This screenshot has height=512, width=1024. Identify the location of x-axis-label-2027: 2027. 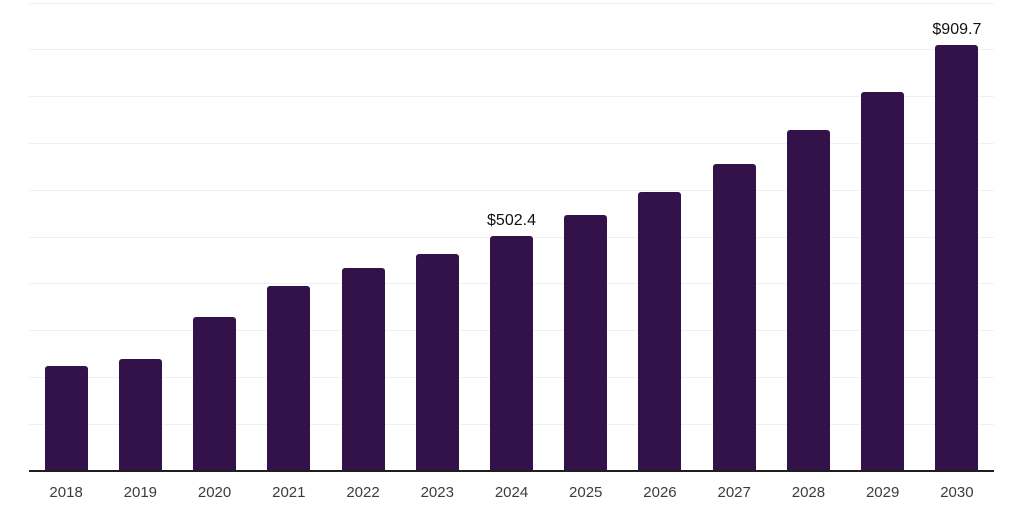
(734, 492).